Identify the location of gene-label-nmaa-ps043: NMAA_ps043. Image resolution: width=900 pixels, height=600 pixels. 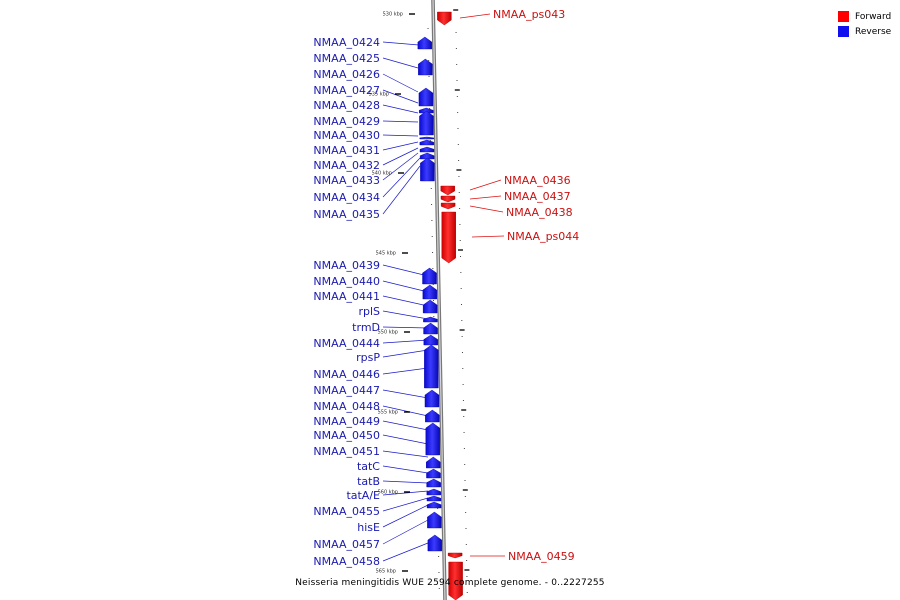
(529, 14).